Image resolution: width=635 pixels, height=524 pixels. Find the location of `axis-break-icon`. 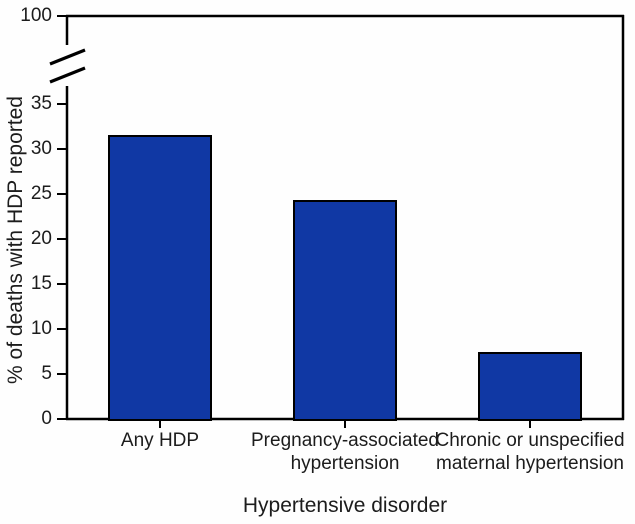

axis-break-icon is located at coordinates (67, 66).